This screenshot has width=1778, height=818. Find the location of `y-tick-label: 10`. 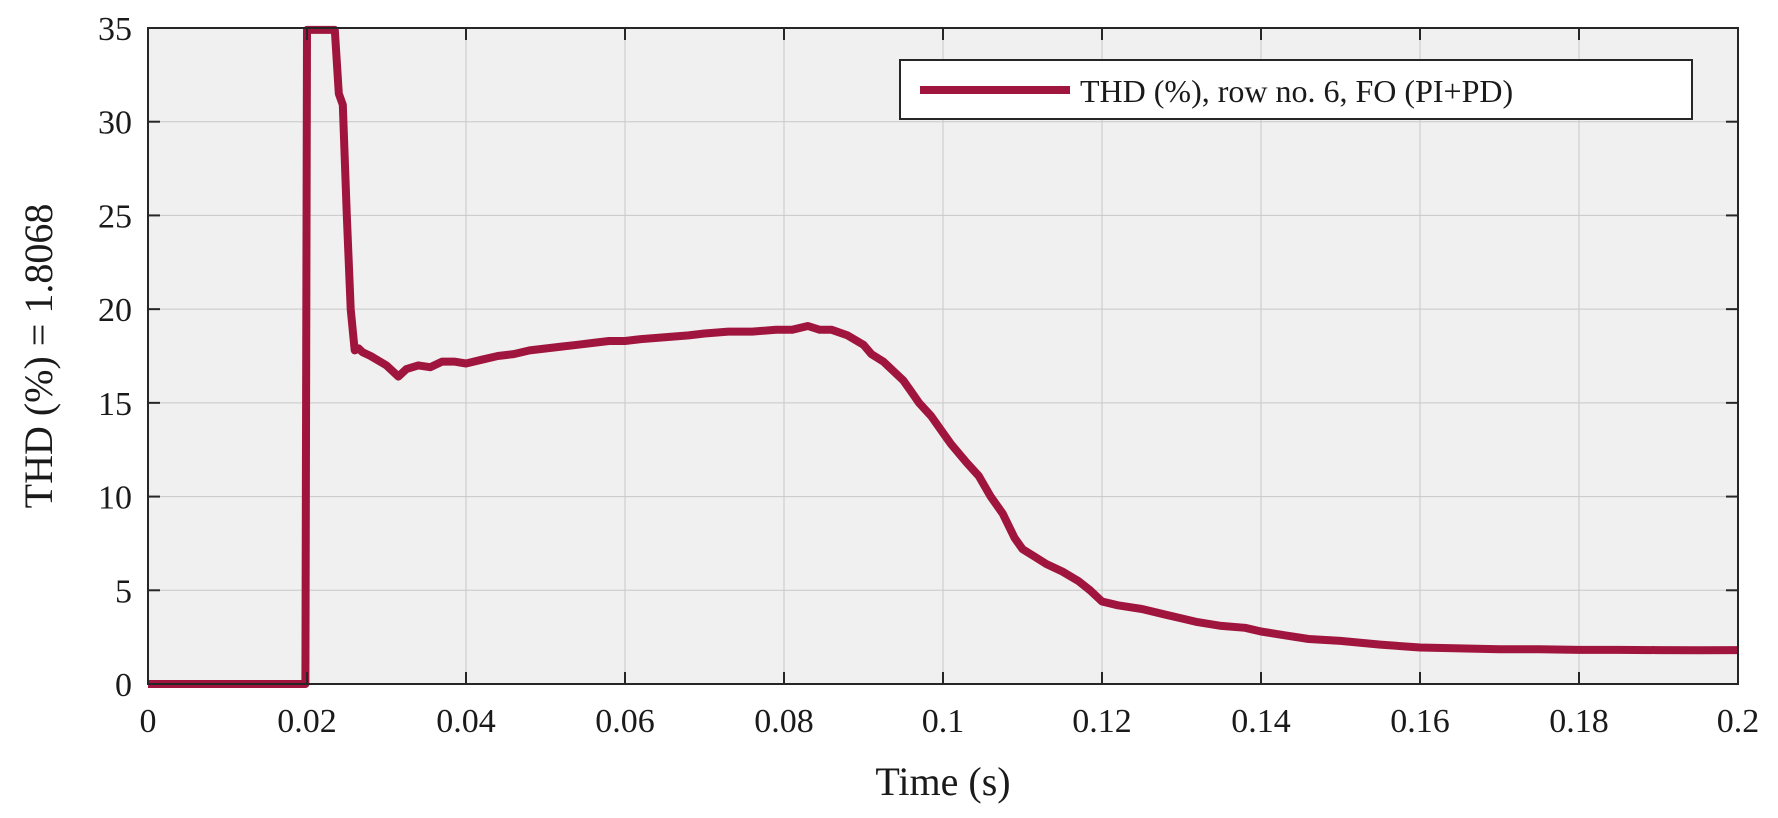

y-tick-label: 10 is located at coordinates (115, 498).